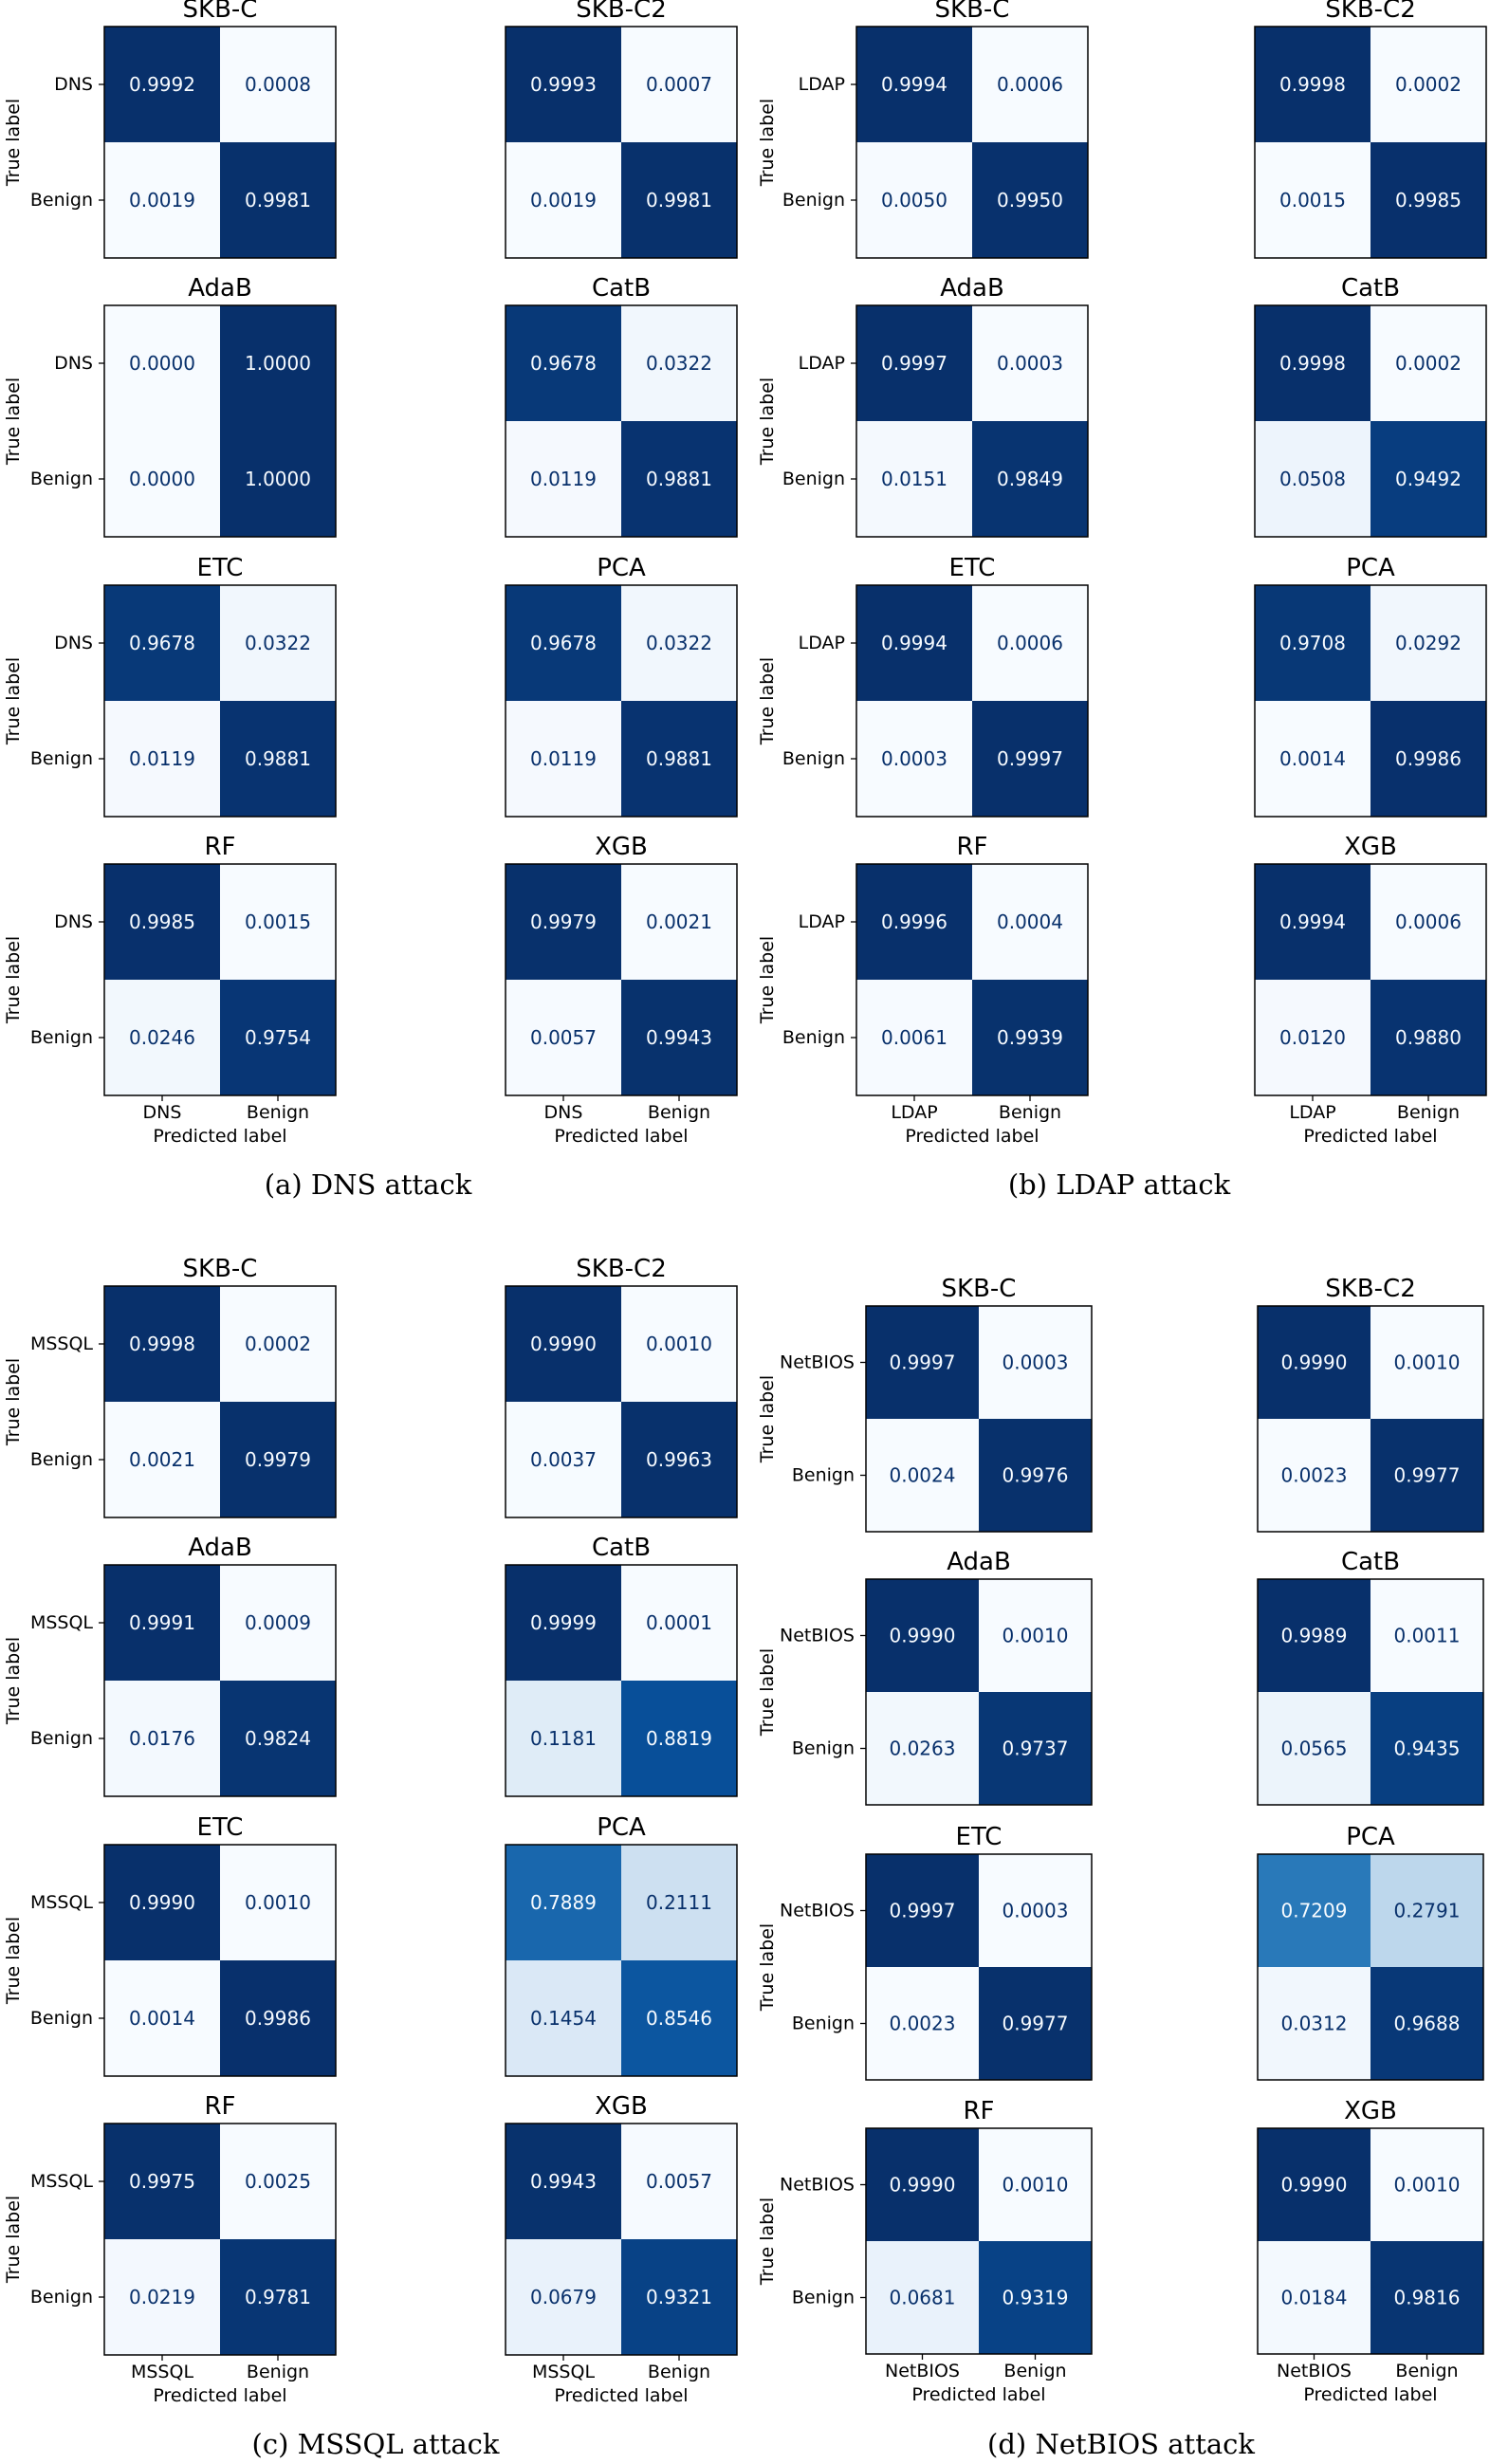 This screenshot has width=1490, height=2464. Describe the element at coordinates (368, 1184) in the screenshot. I see `caption-dns: (a) DNS attack` at that location.